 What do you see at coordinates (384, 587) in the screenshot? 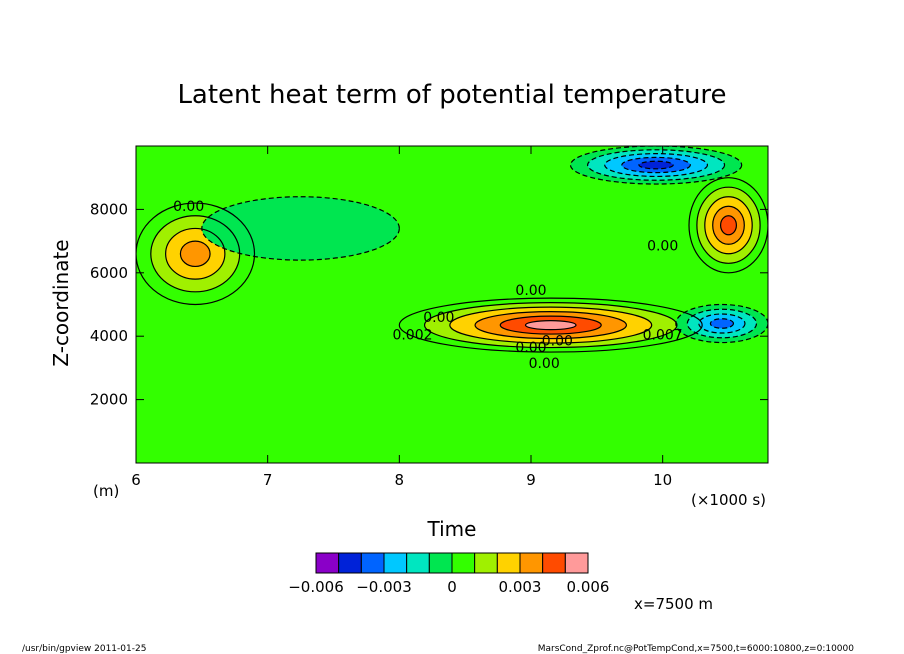
I see `colorbar-tick-label: −0.003` at bounding box center [384, 587].